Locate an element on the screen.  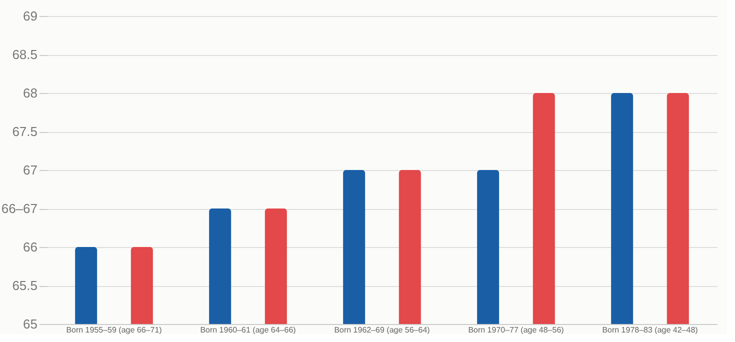
y-tick-label: 69 is located at coordinates (30, 16).